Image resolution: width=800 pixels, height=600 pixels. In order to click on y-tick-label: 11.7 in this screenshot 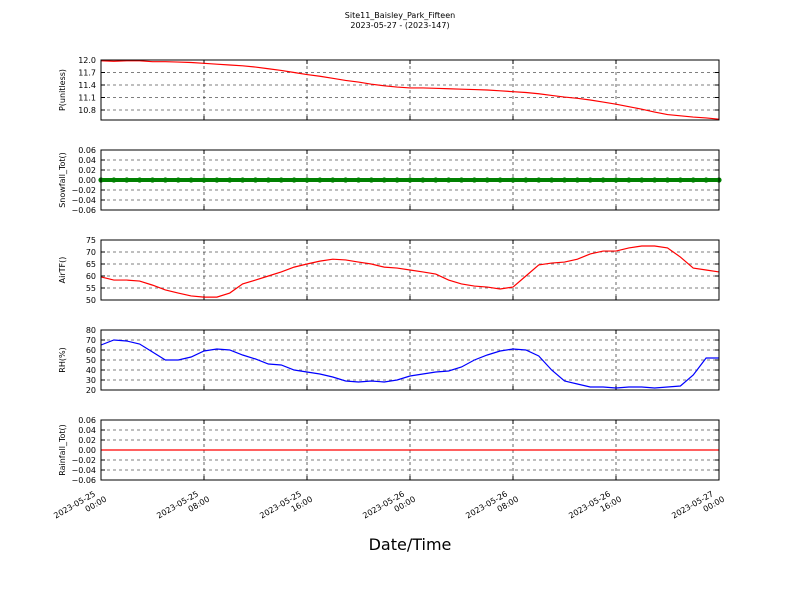, I will do `click(87, 73)`.